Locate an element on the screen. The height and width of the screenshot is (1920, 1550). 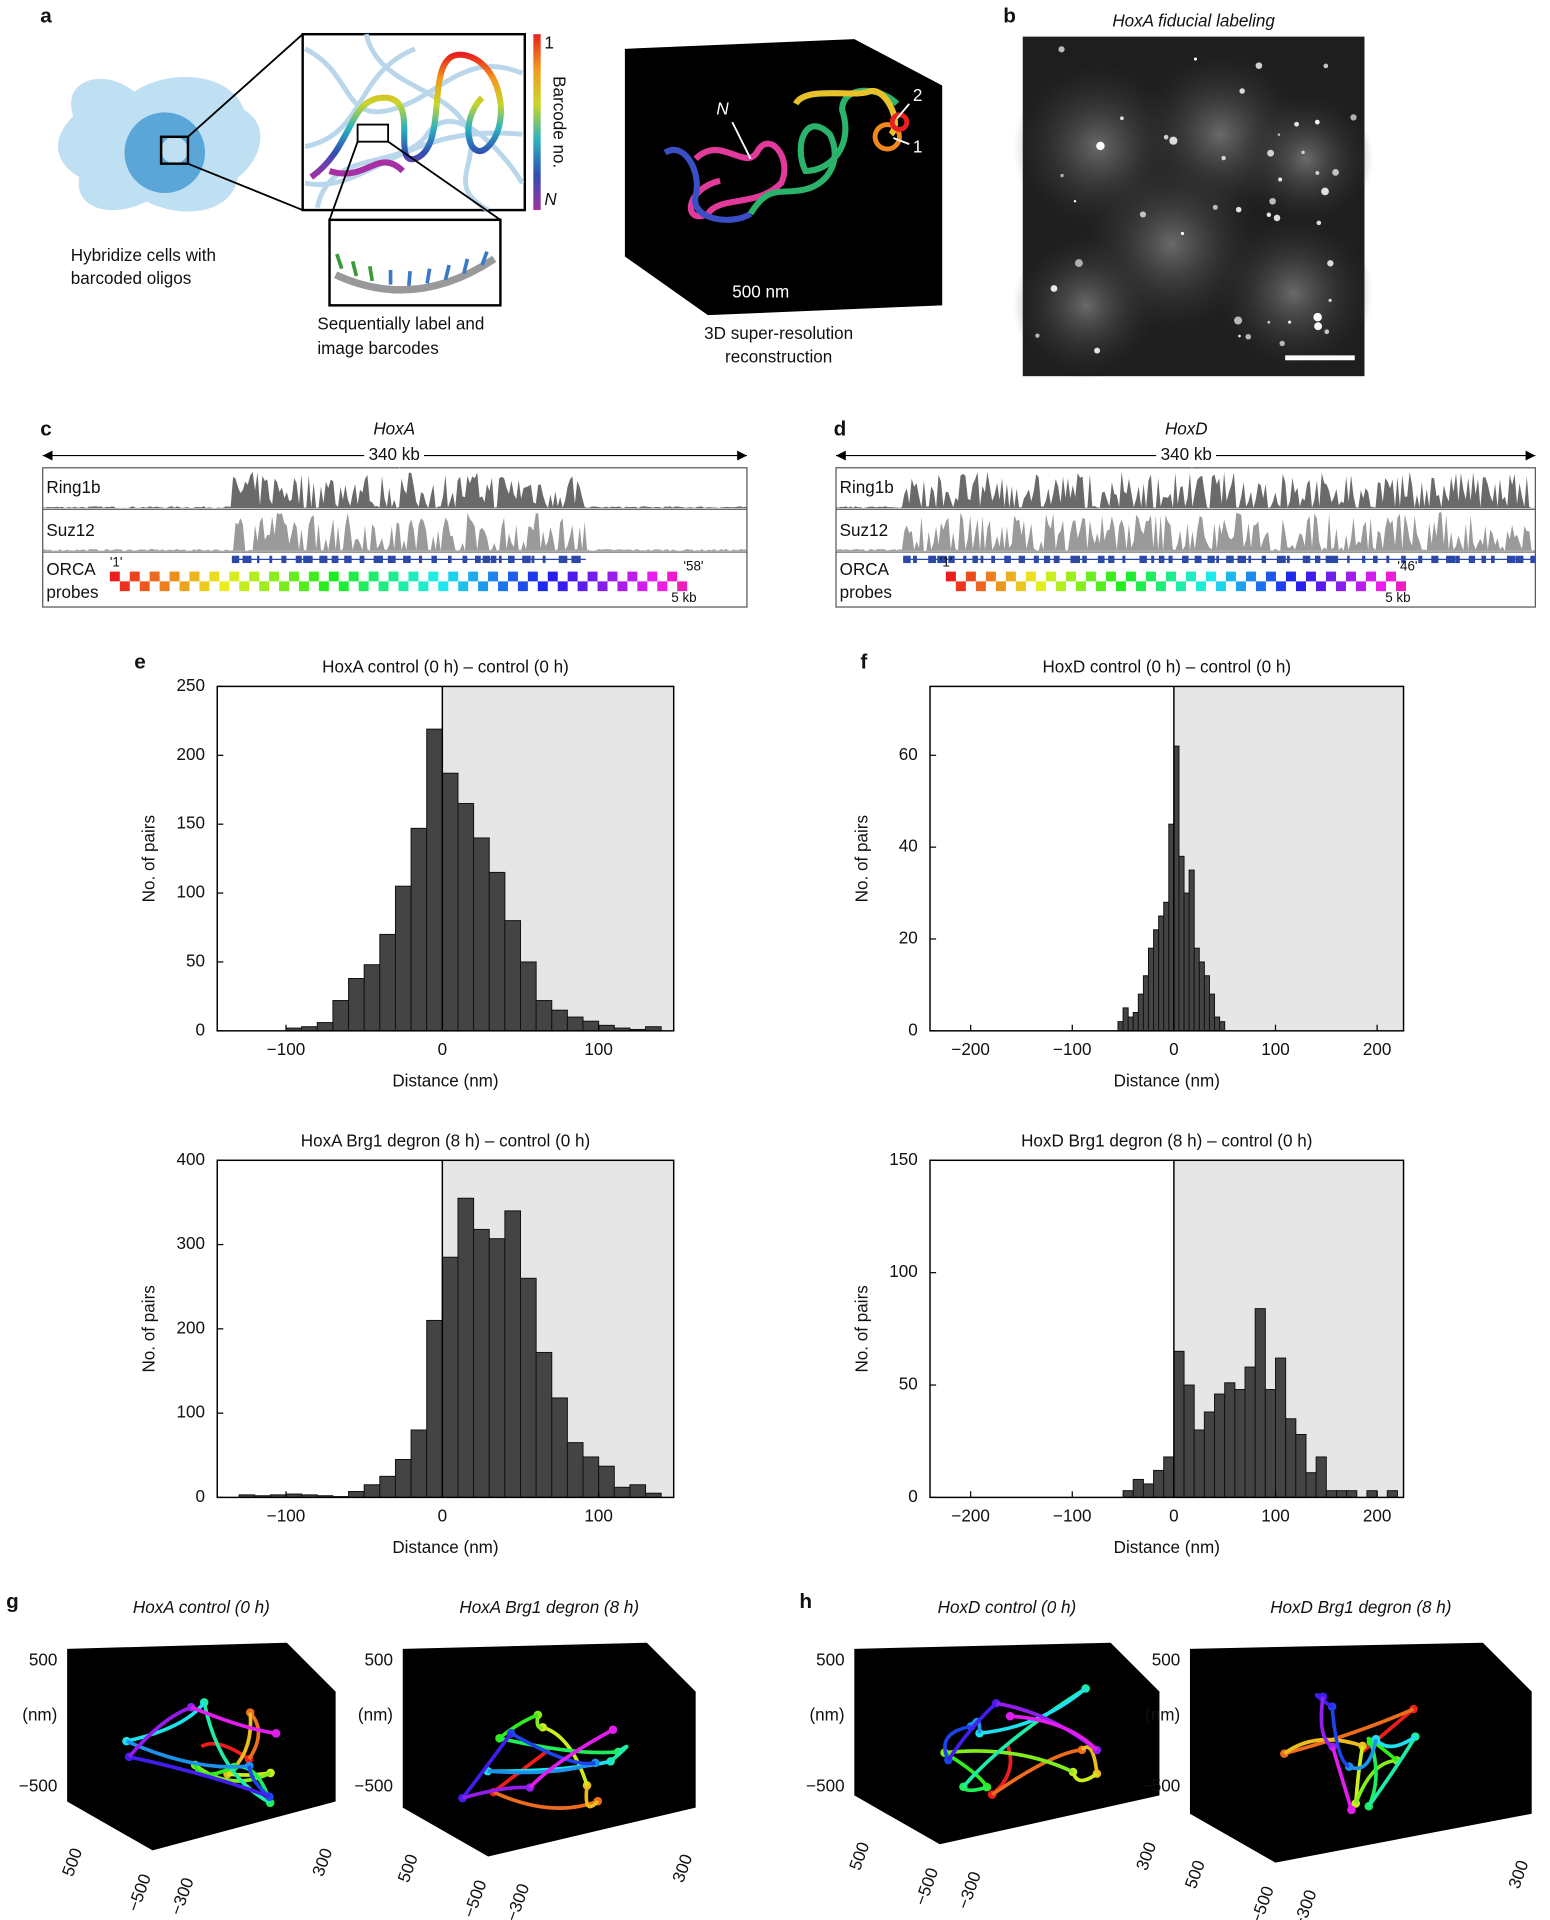
y-tick-label: 200 is located at coordinates (191, 754).